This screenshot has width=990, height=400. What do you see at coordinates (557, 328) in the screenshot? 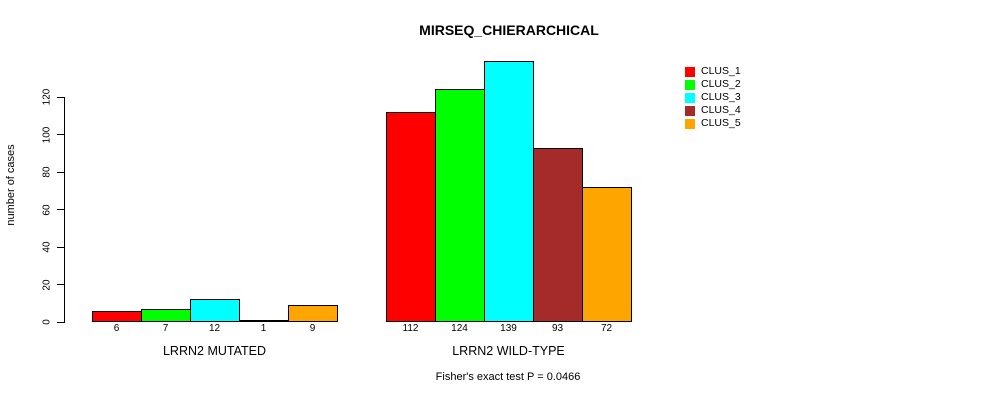
I see `bar-value-label: 93` at bounding box center [557, 328].